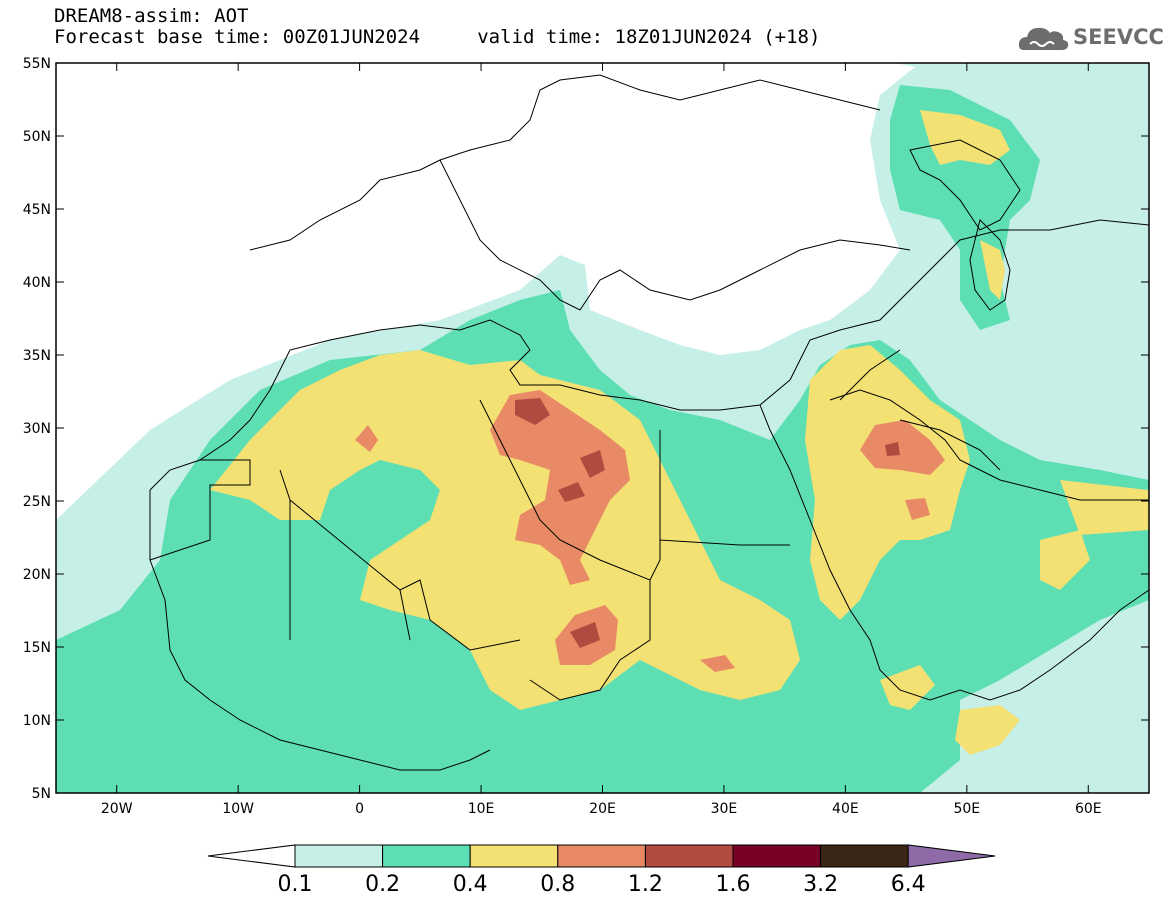  What do you see at coordinates (238, 809) in the screenshot?
I see `lon-label: 10W` at bounding box center [238, 809].